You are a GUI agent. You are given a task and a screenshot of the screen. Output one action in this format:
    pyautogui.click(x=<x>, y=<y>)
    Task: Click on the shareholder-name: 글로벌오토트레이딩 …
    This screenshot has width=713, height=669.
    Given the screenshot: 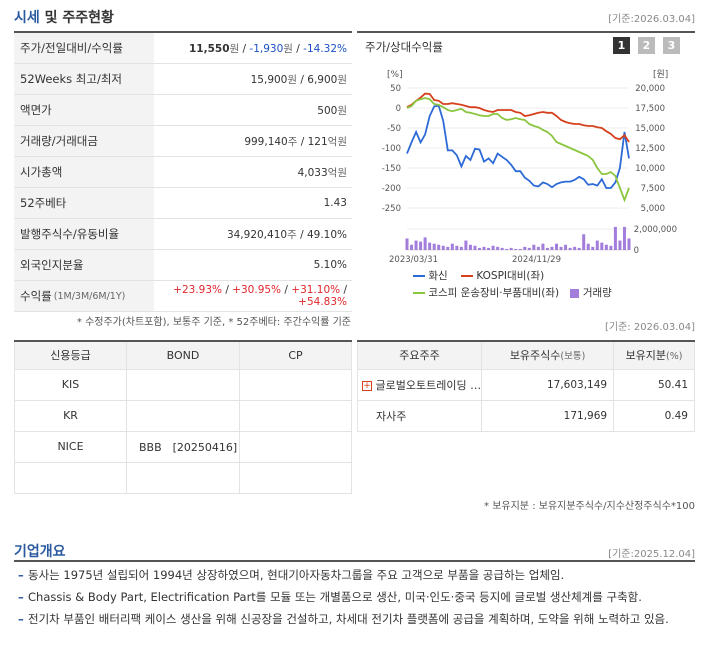 What is the action you would take?
    pyautogui.click(x=428, y=385)
    